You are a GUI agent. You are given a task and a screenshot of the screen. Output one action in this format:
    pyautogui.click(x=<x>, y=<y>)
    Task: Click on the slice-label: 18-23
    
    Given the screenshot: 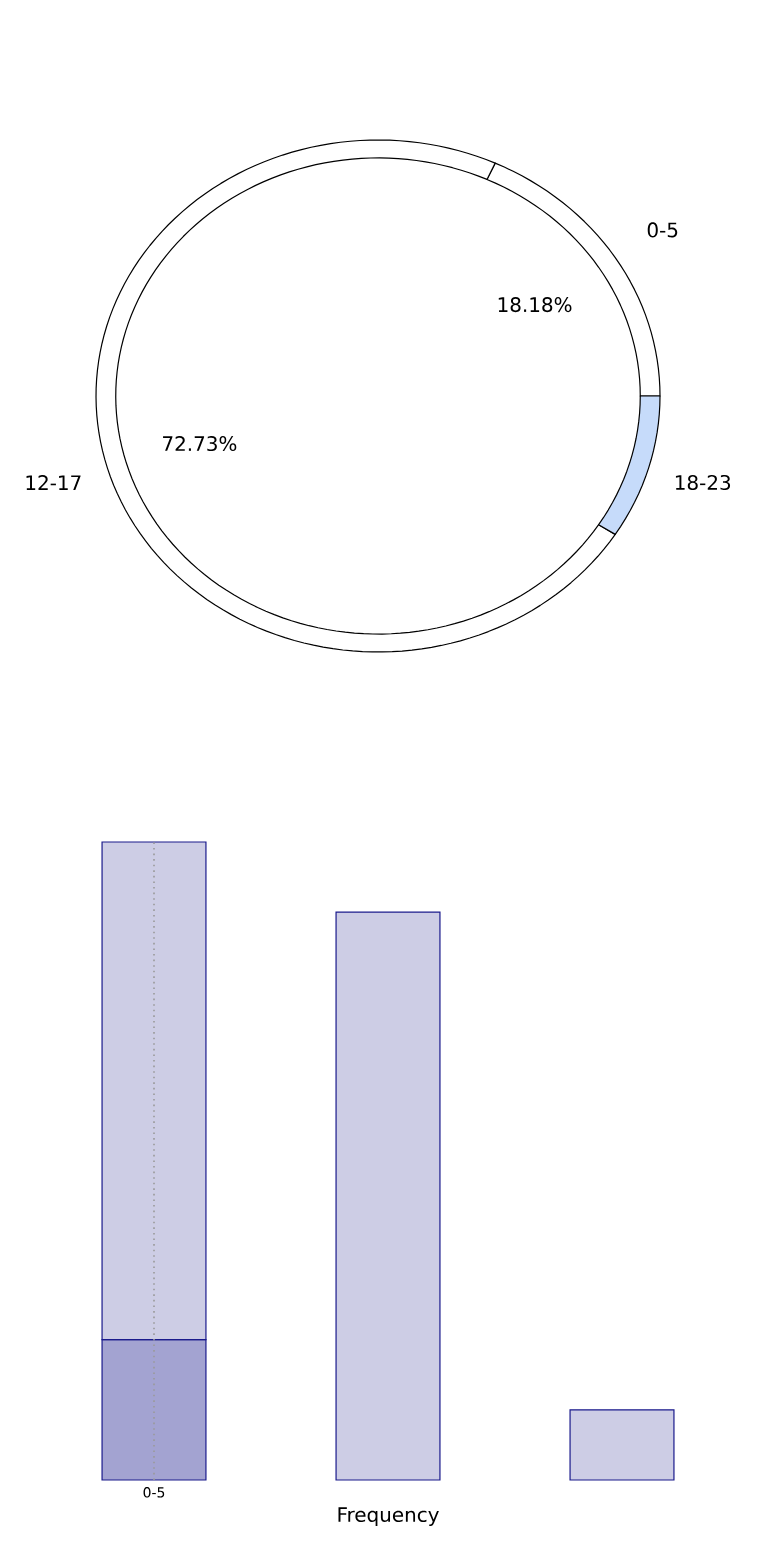 What is the action you would take?
    pyautogui.click(x=703, y=482)
    